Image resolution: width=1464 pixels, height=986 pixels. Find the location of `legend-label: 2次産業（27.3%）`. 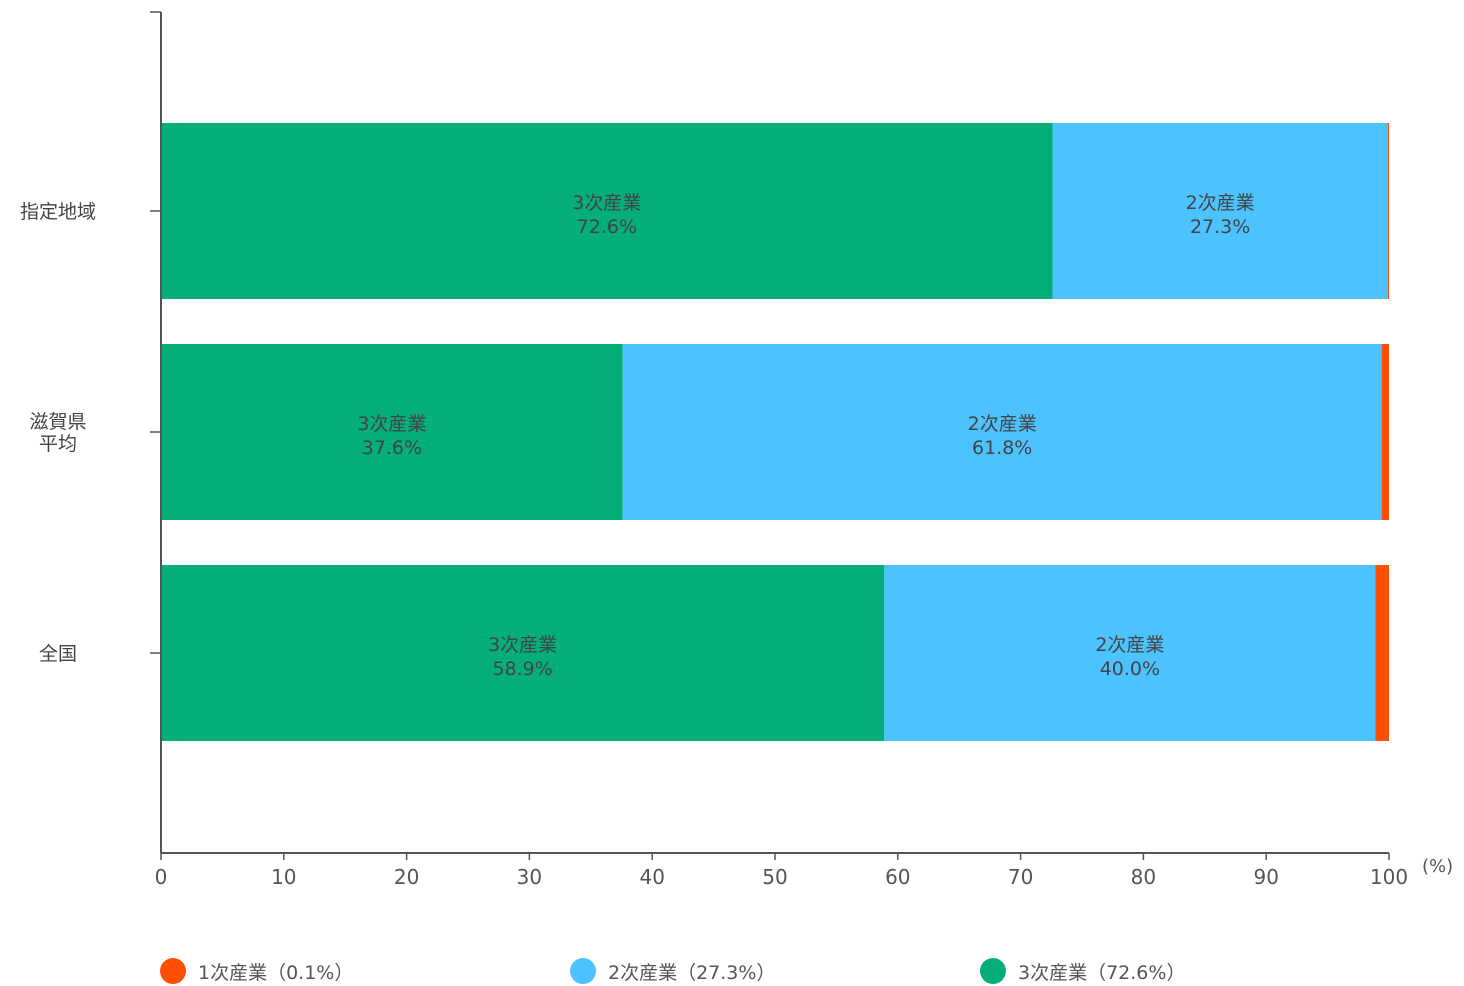

legend-label: 2次産業（27.3%） is located at coordinates (692, 972).